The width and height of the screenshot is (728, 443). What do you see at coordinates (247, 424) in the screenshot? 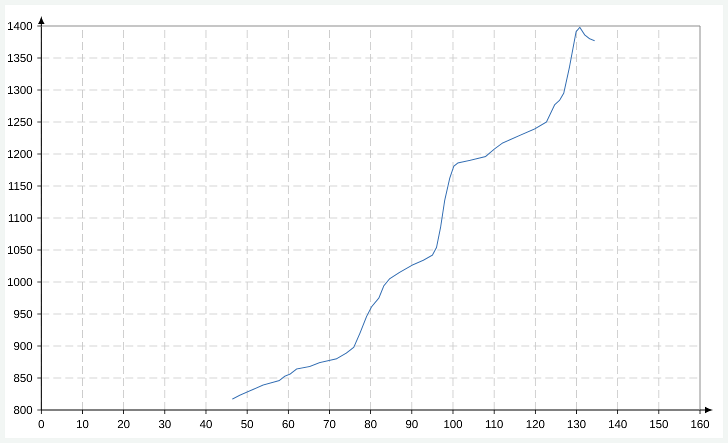
I see `x-tick-label: 50` at bounding box center [247, 424].